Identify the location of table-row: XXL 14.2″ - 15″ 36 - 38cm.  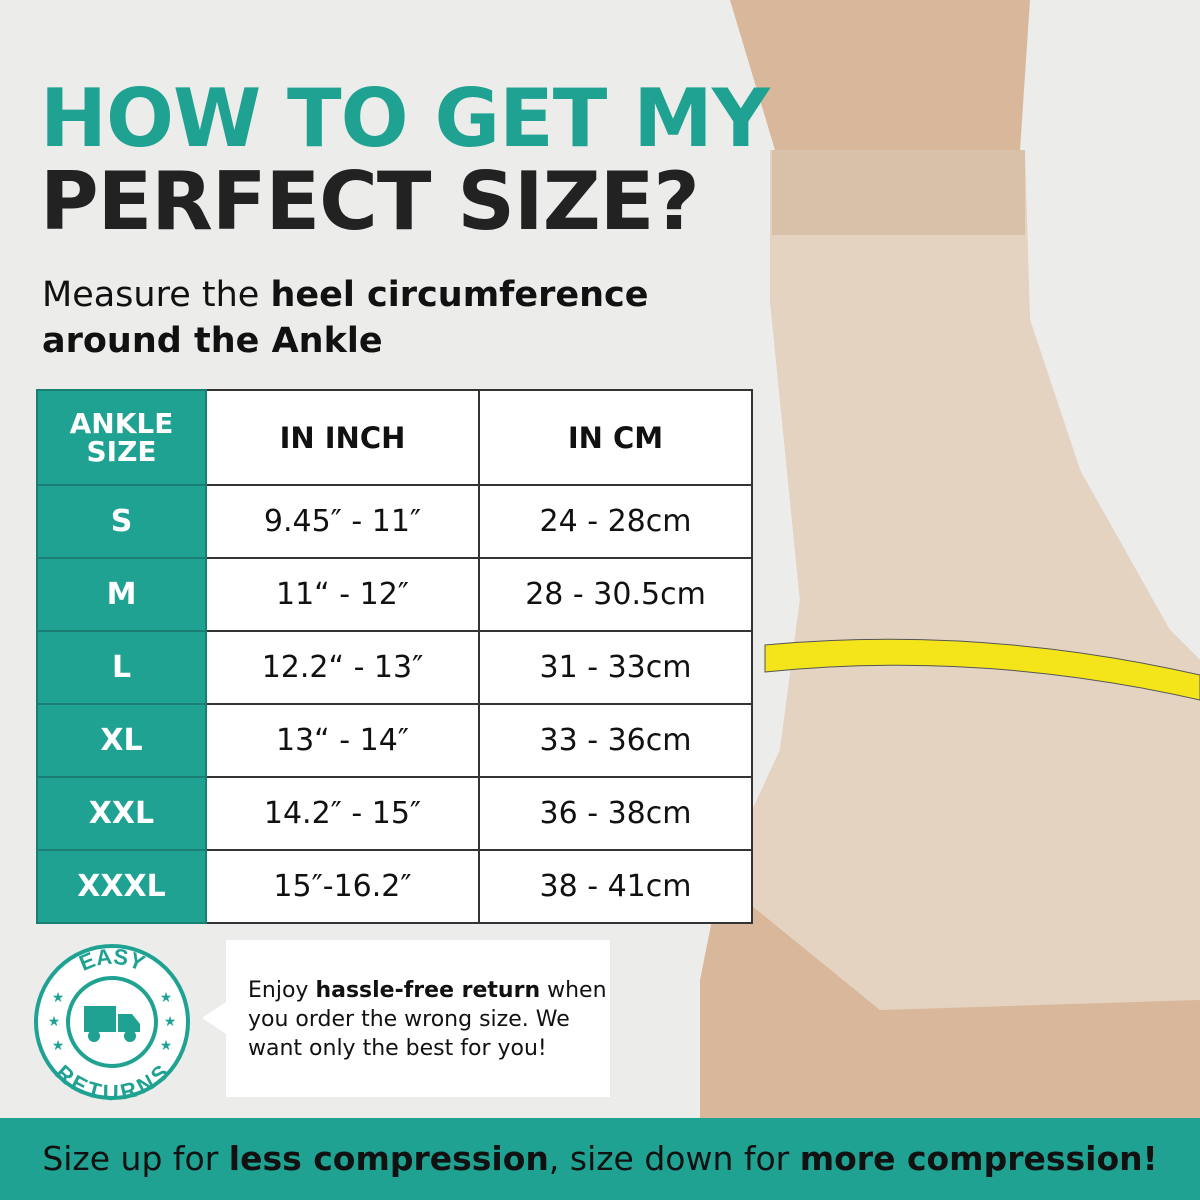
(394, 813).